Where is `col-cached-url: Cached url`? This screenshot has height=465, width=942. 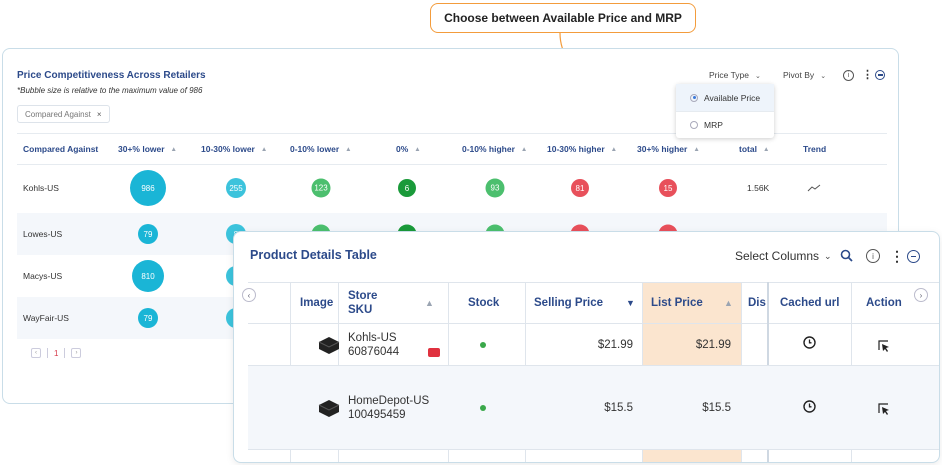
col-cached-url: Cached url is located at coordinates (810, 303).